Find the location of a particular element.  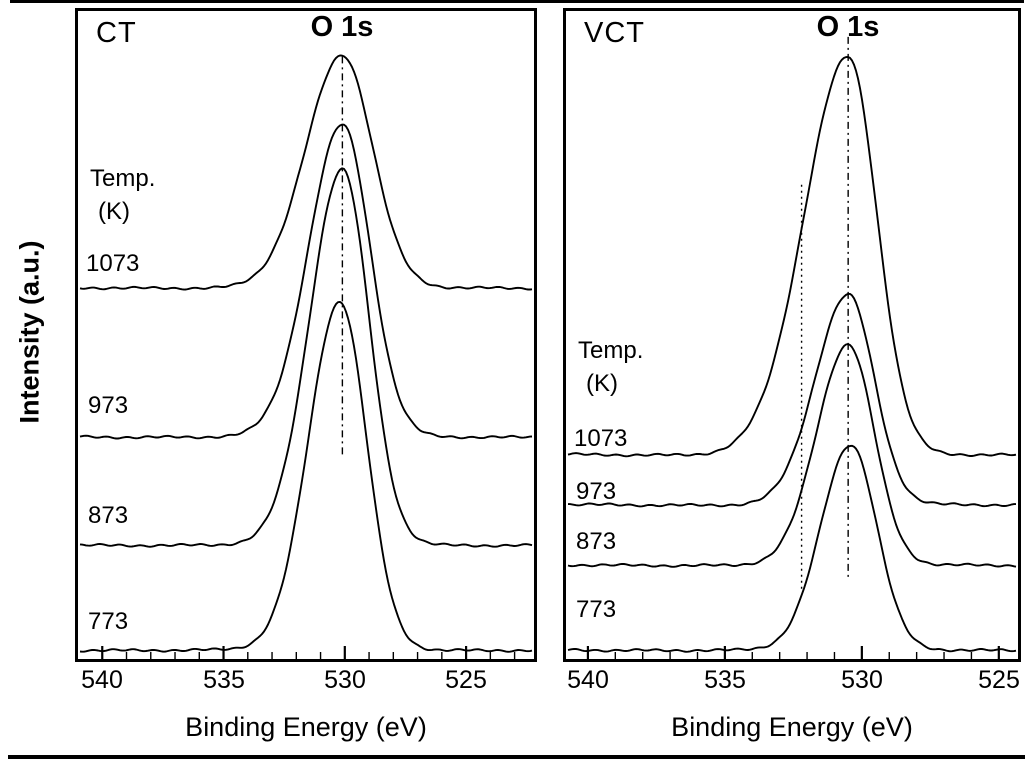

ct-x-tick-535: 535 is located at coordinates (224, 680).